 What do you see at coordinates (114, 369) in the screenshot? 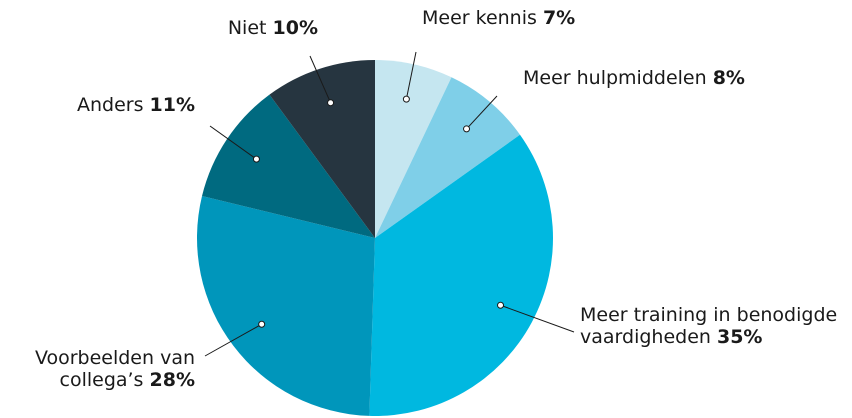
I see `label-name: Voorbeelden van collega’s` at bounding box center [114, 369].